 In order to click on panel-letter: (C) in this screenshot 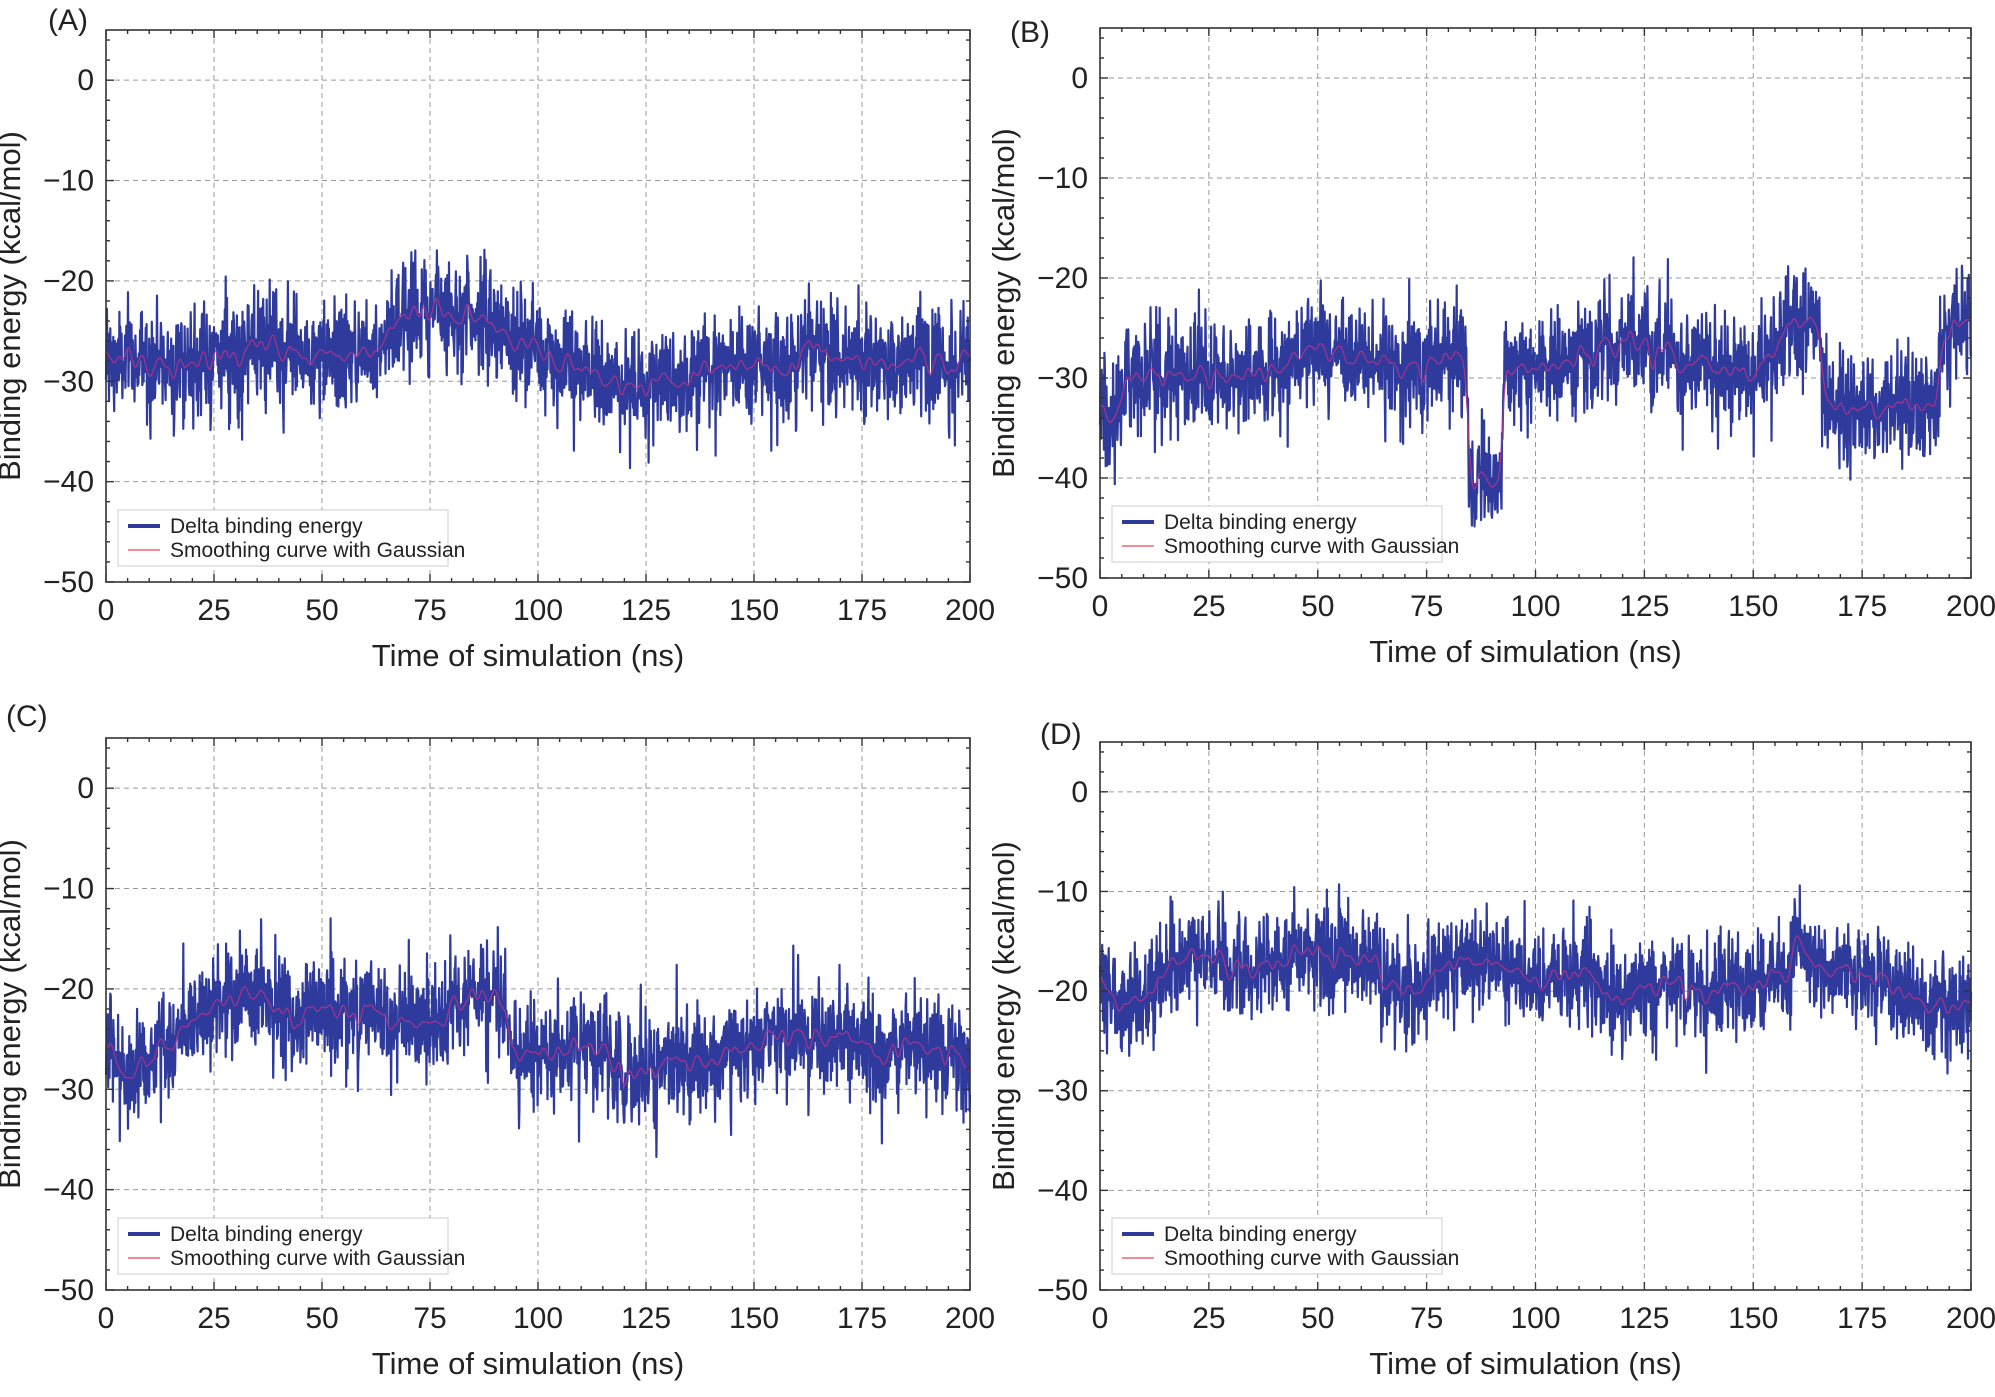, I will do `click(27, 716)`.